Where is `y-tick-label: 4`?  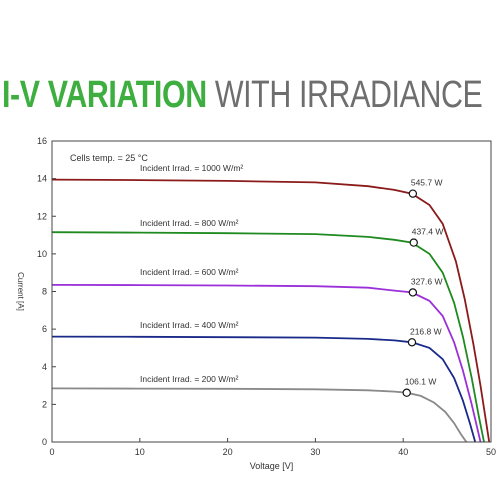 y-tick-label: 4 is located at coordinates (44, 367).